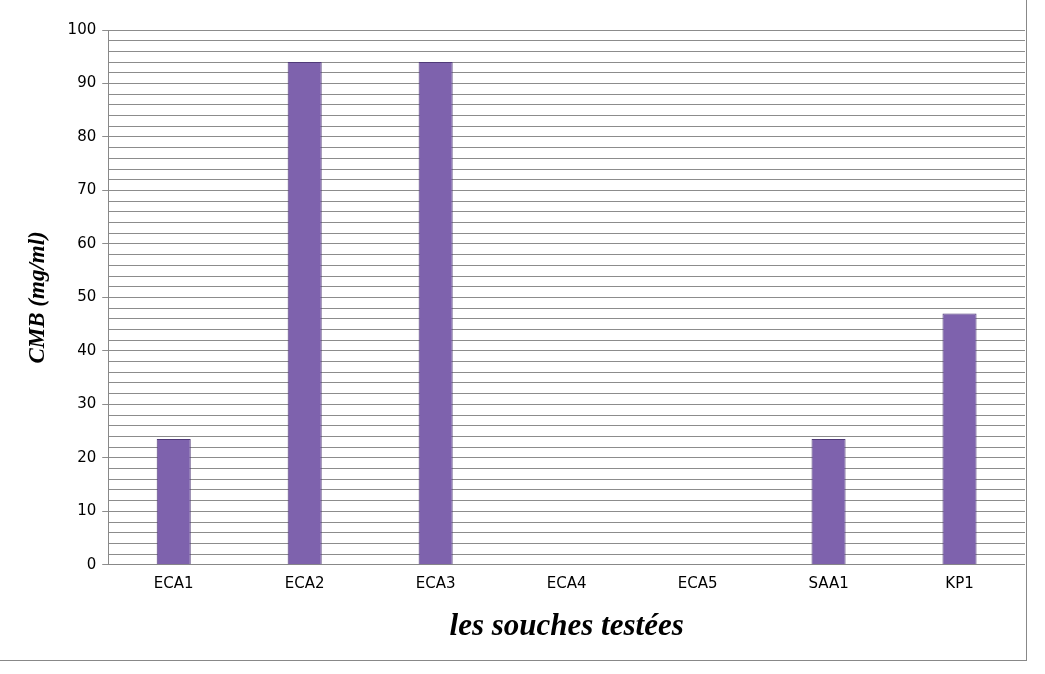 Image resolution: width=1045 pixels, height=674 pixels. I want to click on x-tick-label: ECA3, so click(435, 582).